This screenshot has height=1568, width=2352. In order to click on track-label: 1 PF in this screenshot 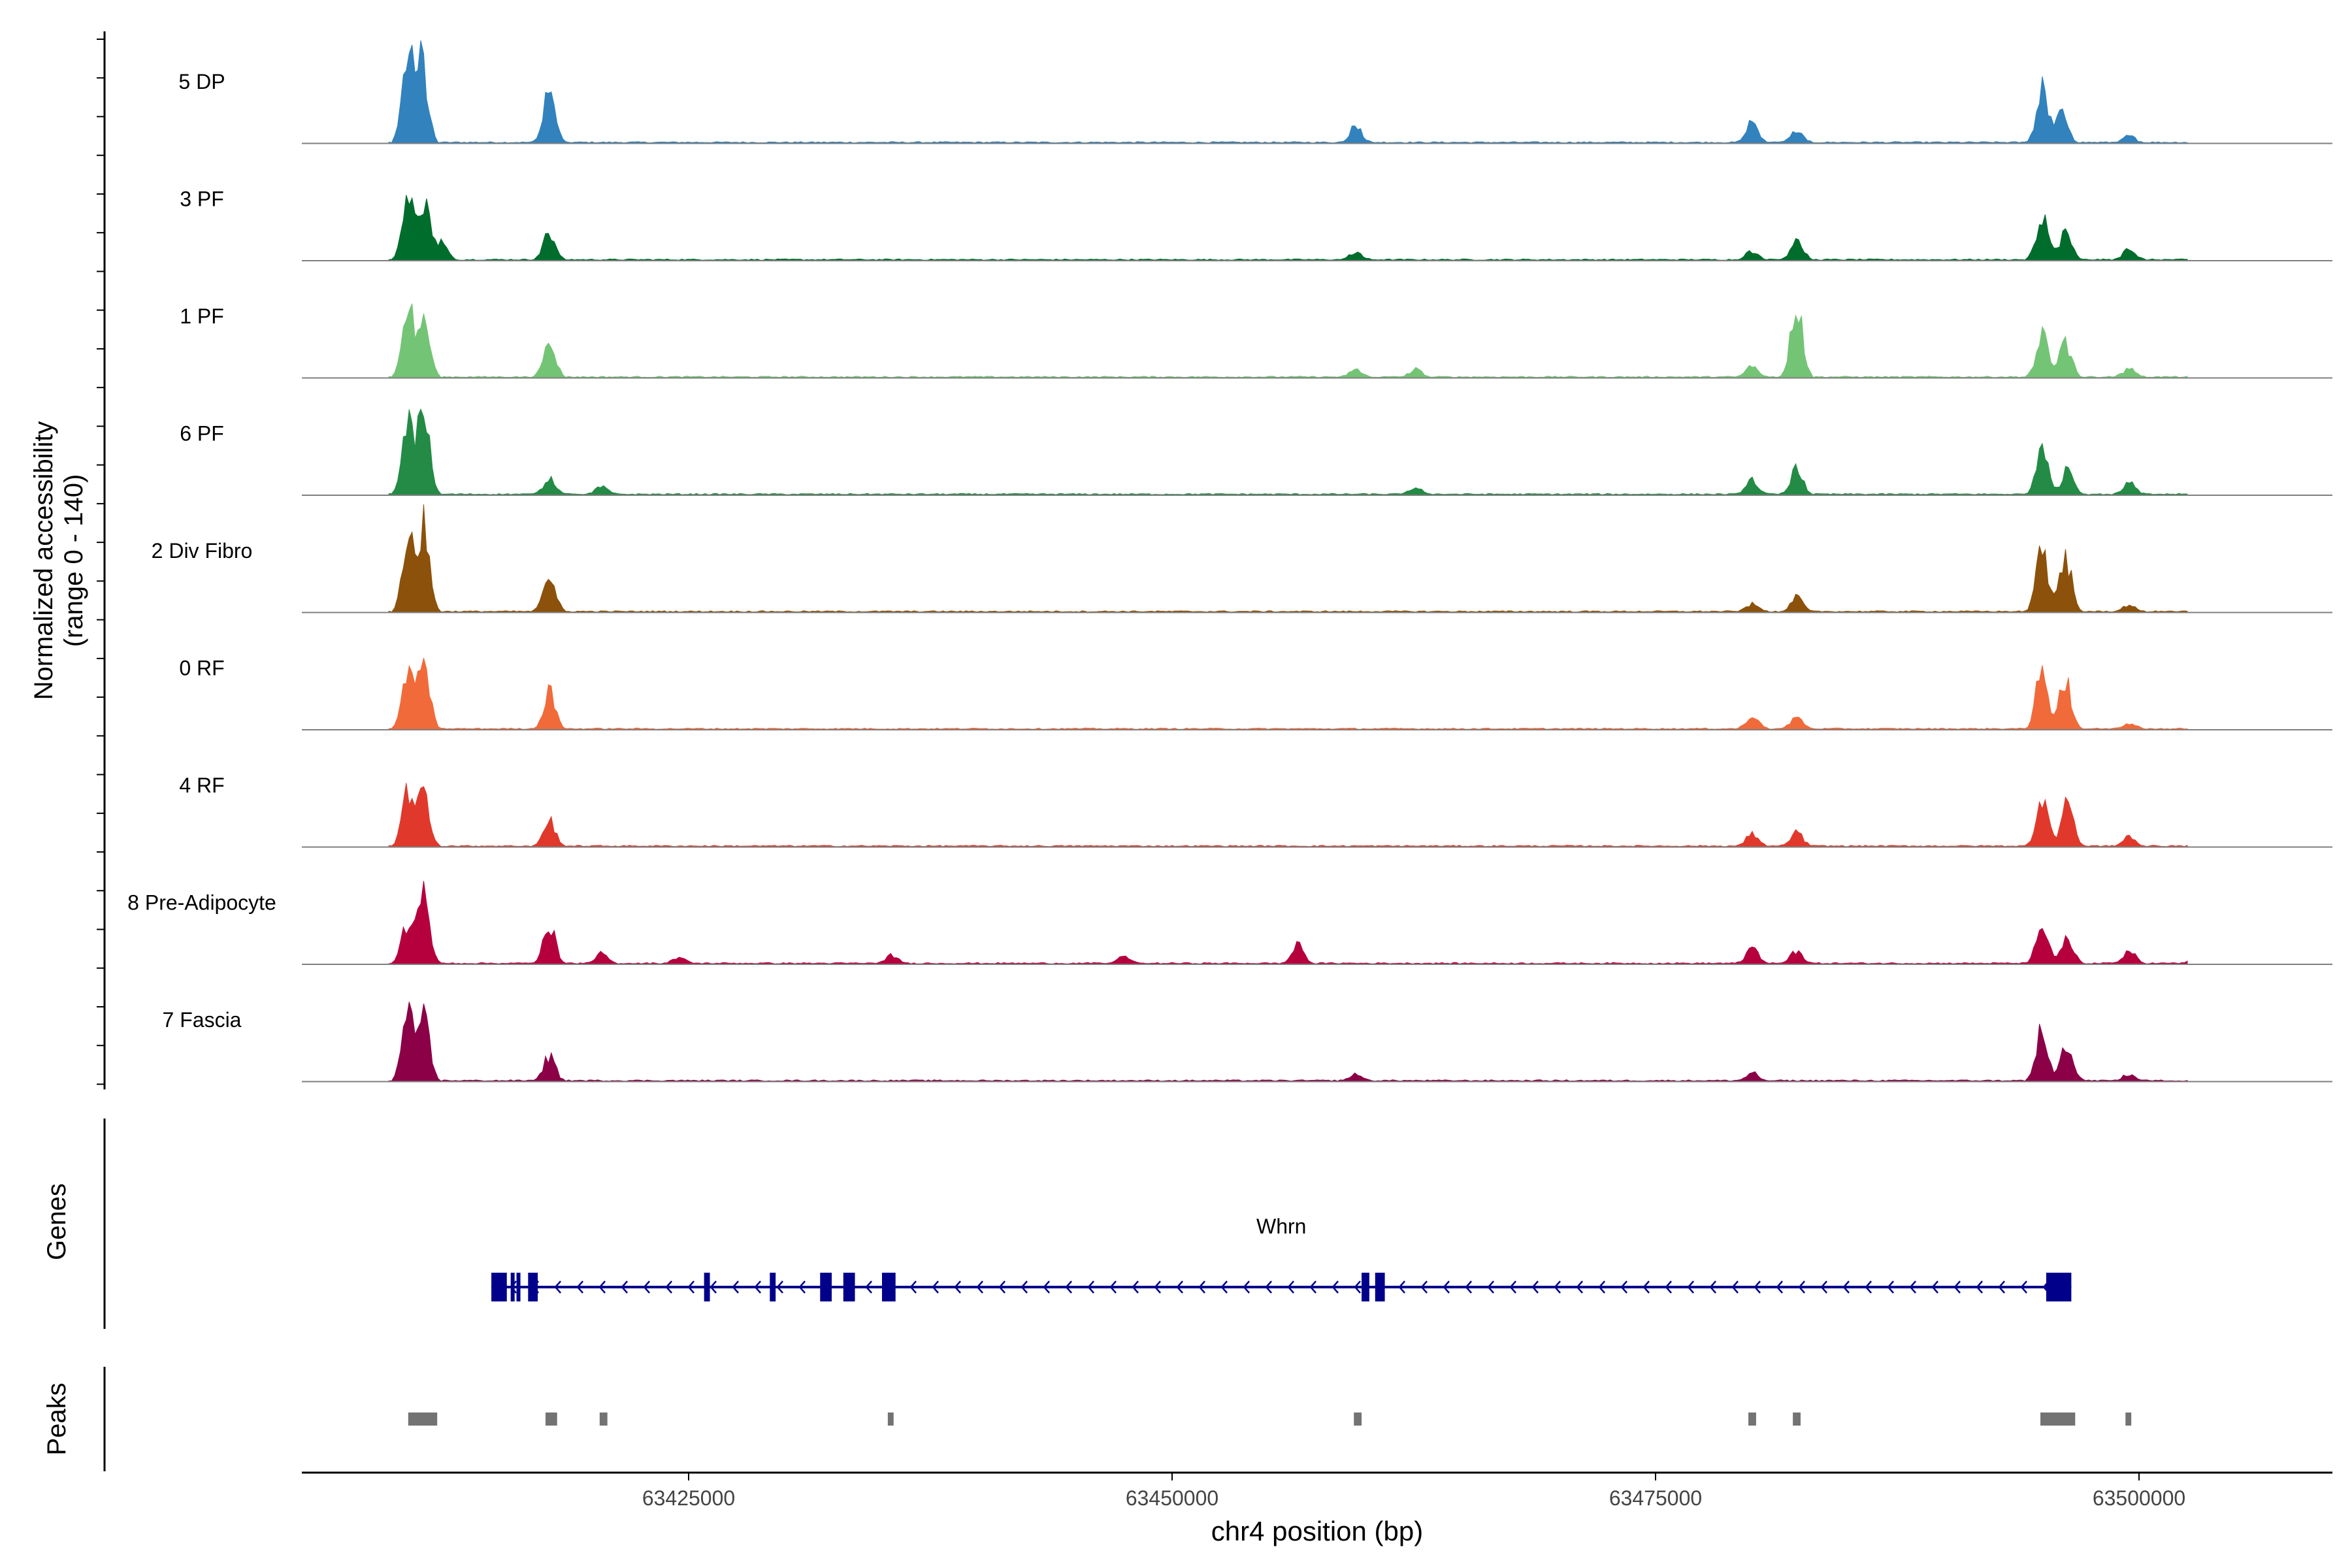, I will do `click(202, 316)`.